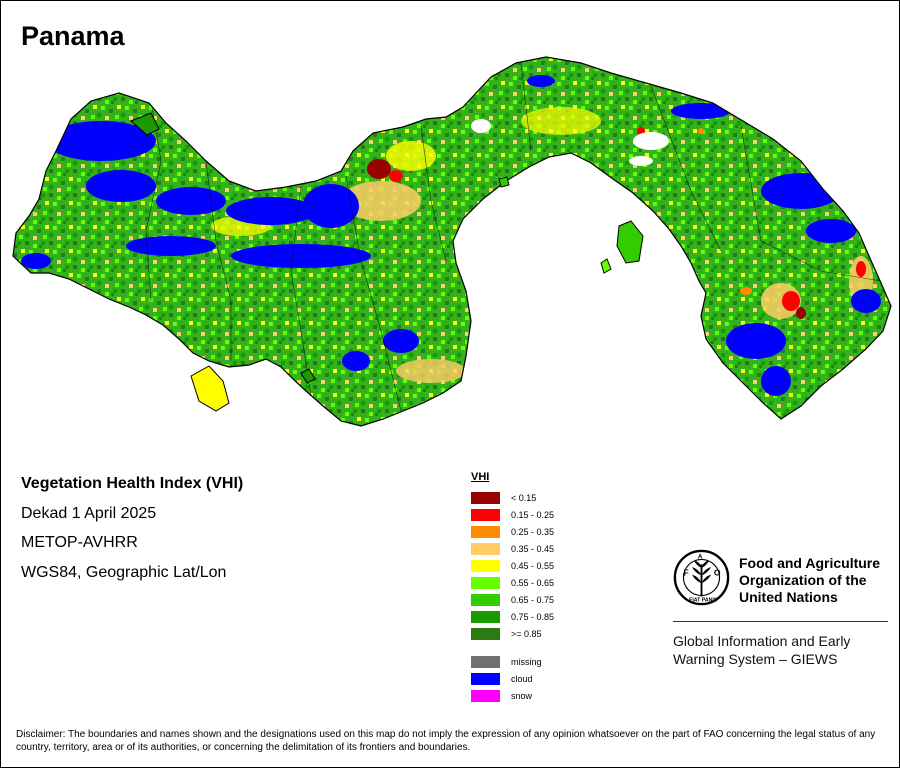 The image size is (900, 768). Describe the element at coordinates (717, 573) in the screenshot. I see `svg-text: O` at that location.